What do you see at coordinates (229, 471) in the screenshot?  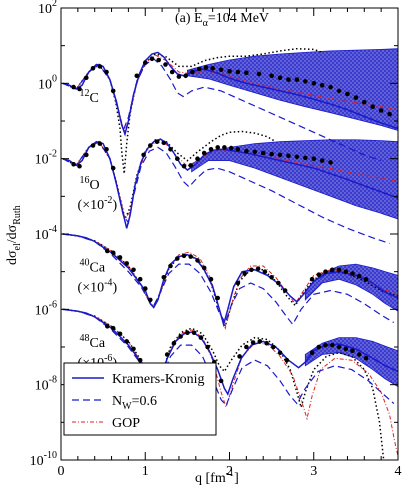 I see `x-tick-label: 2` at bounding box center [229, 471].